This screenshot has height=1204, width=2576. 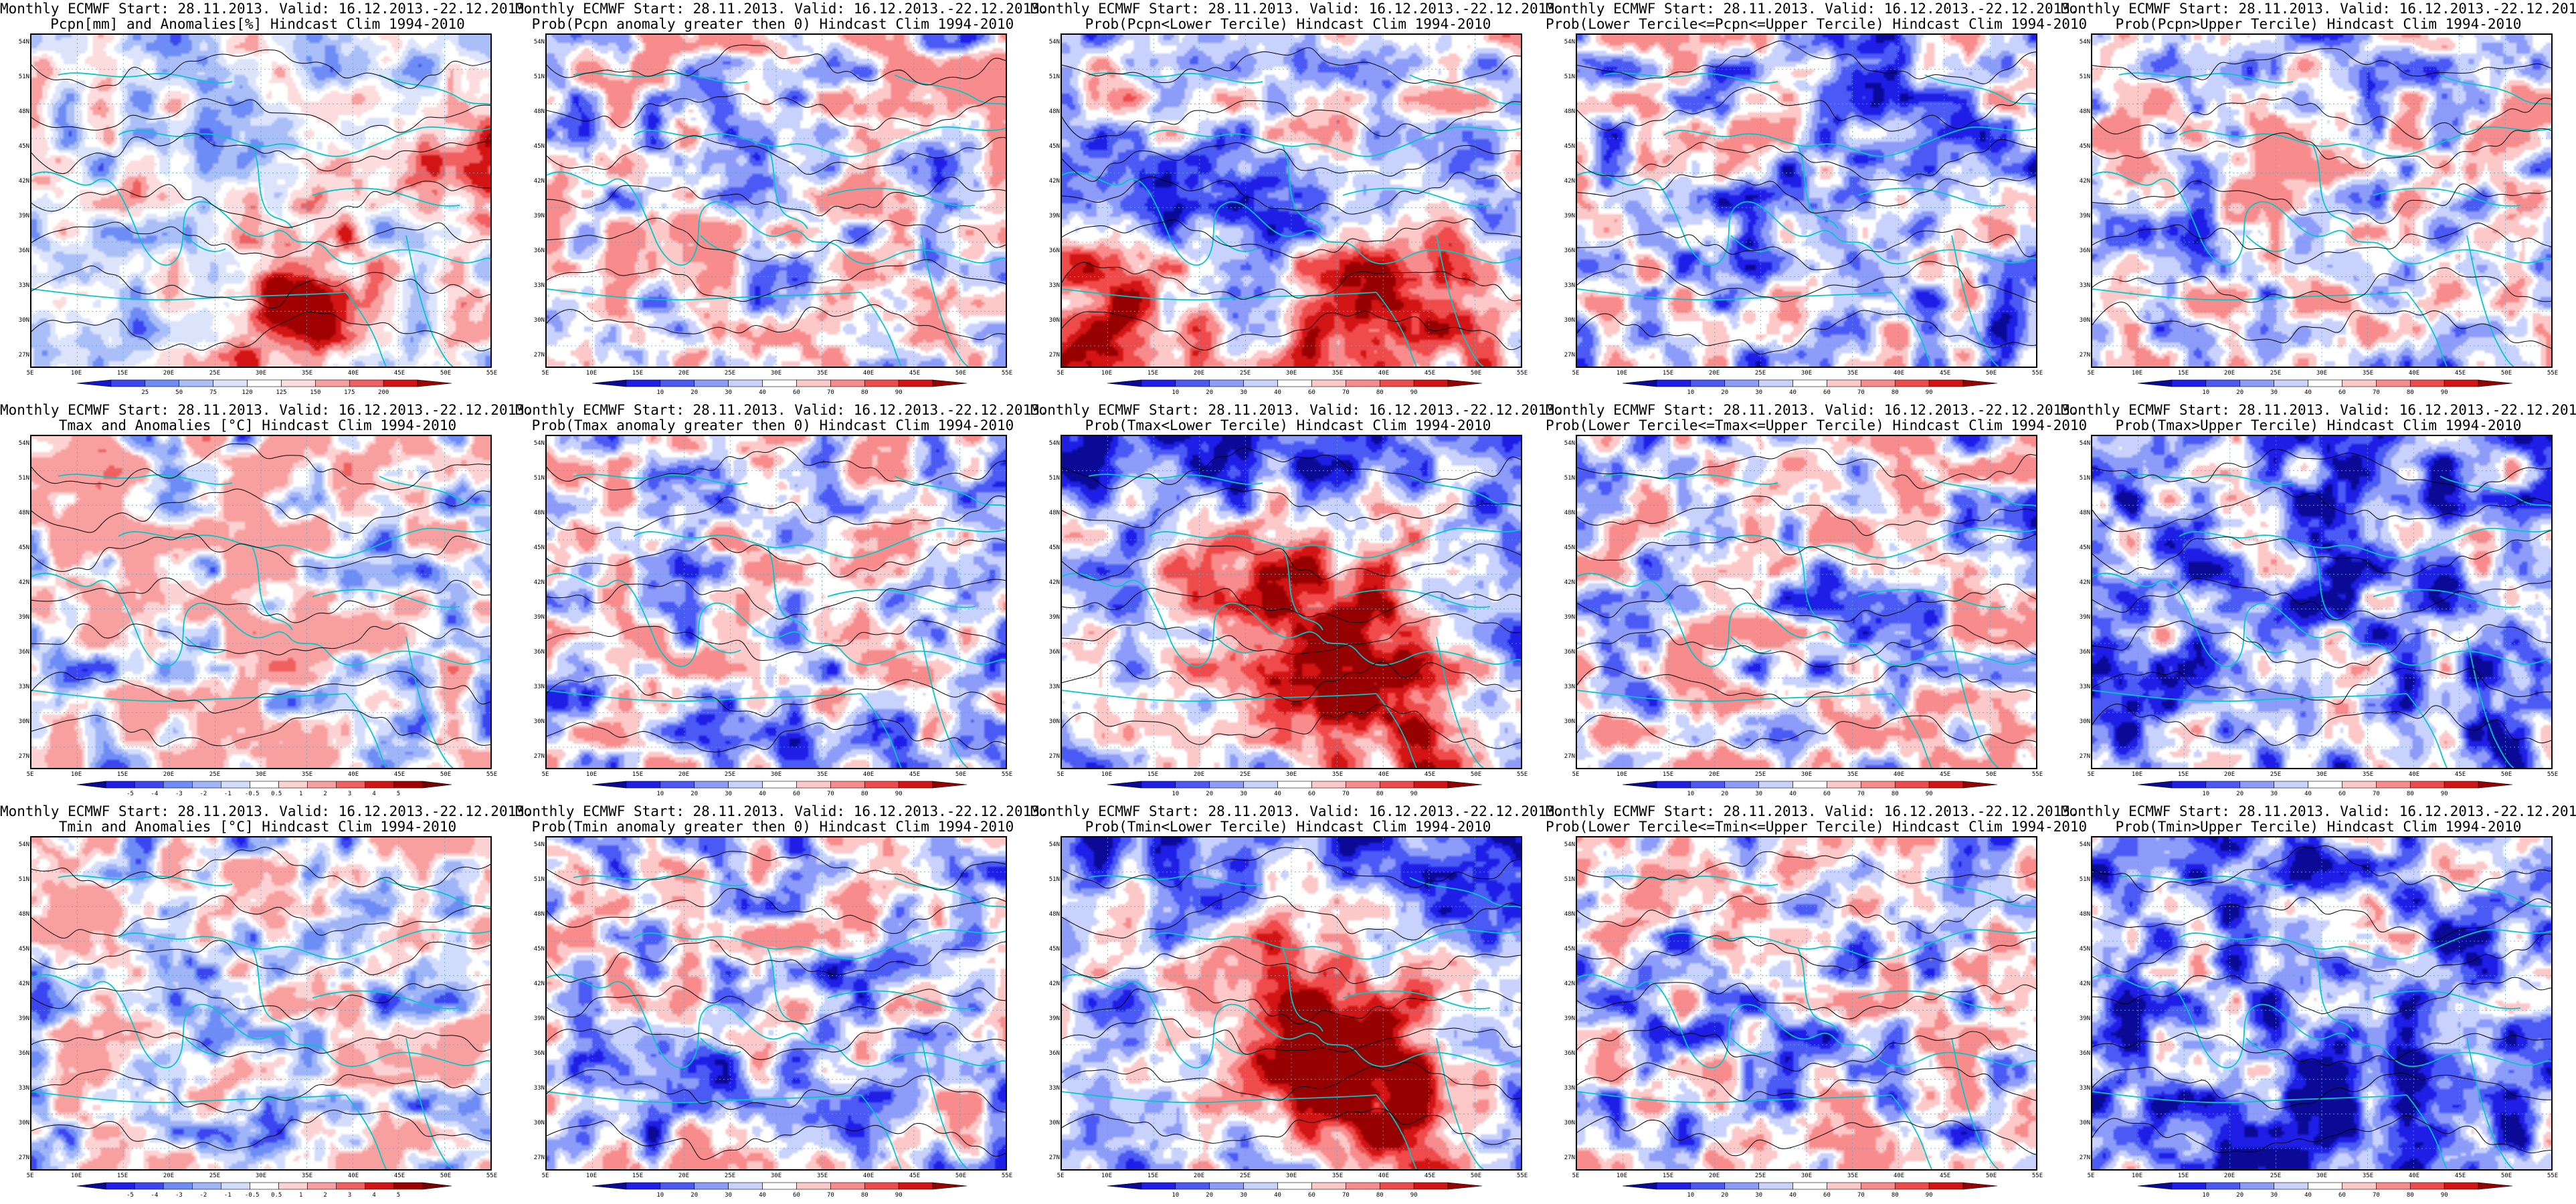 What do you see at coordinates (155, 794) in the screenshot?
I see `colorbar-tick-label: -4` at bounding box center [155, 794].